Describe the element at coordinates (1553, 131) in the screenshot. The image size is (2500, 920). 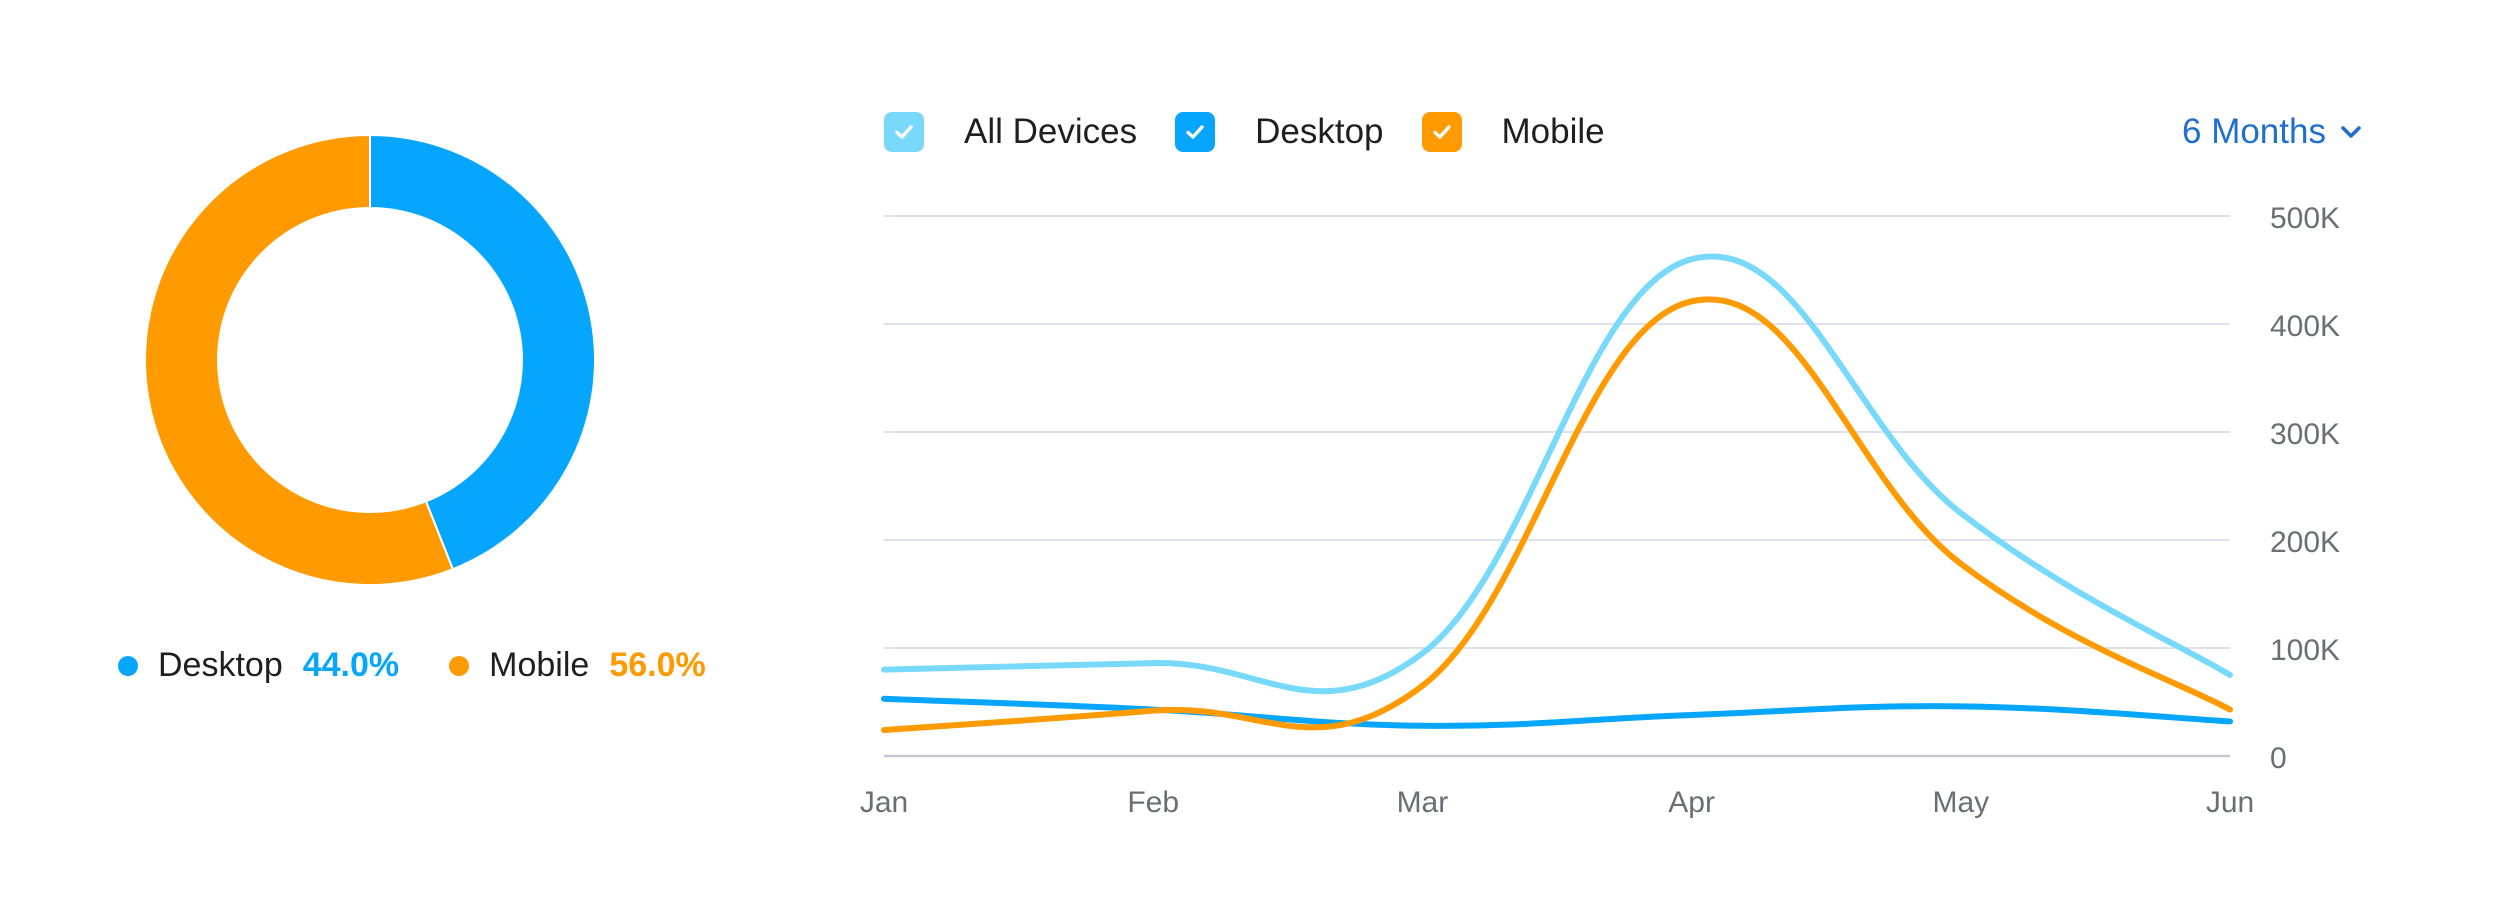
I see `legend-label: Mobile` at that location.